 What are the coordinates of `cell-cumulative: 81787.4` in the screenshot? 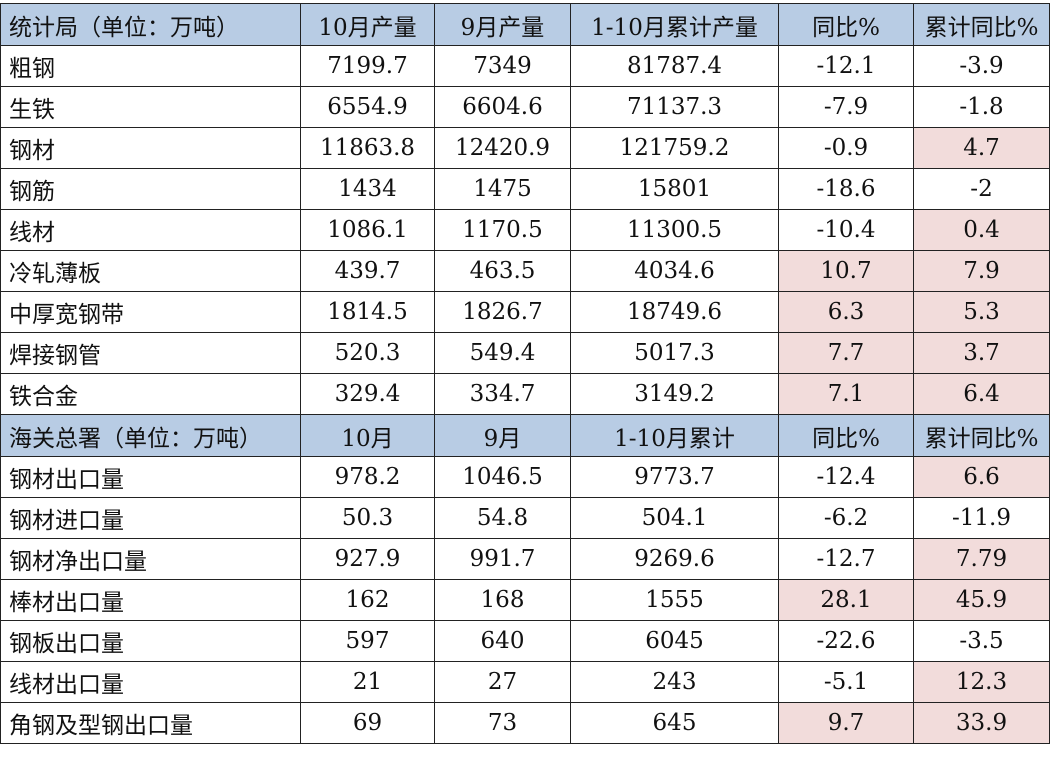 It's located at (674, 66).